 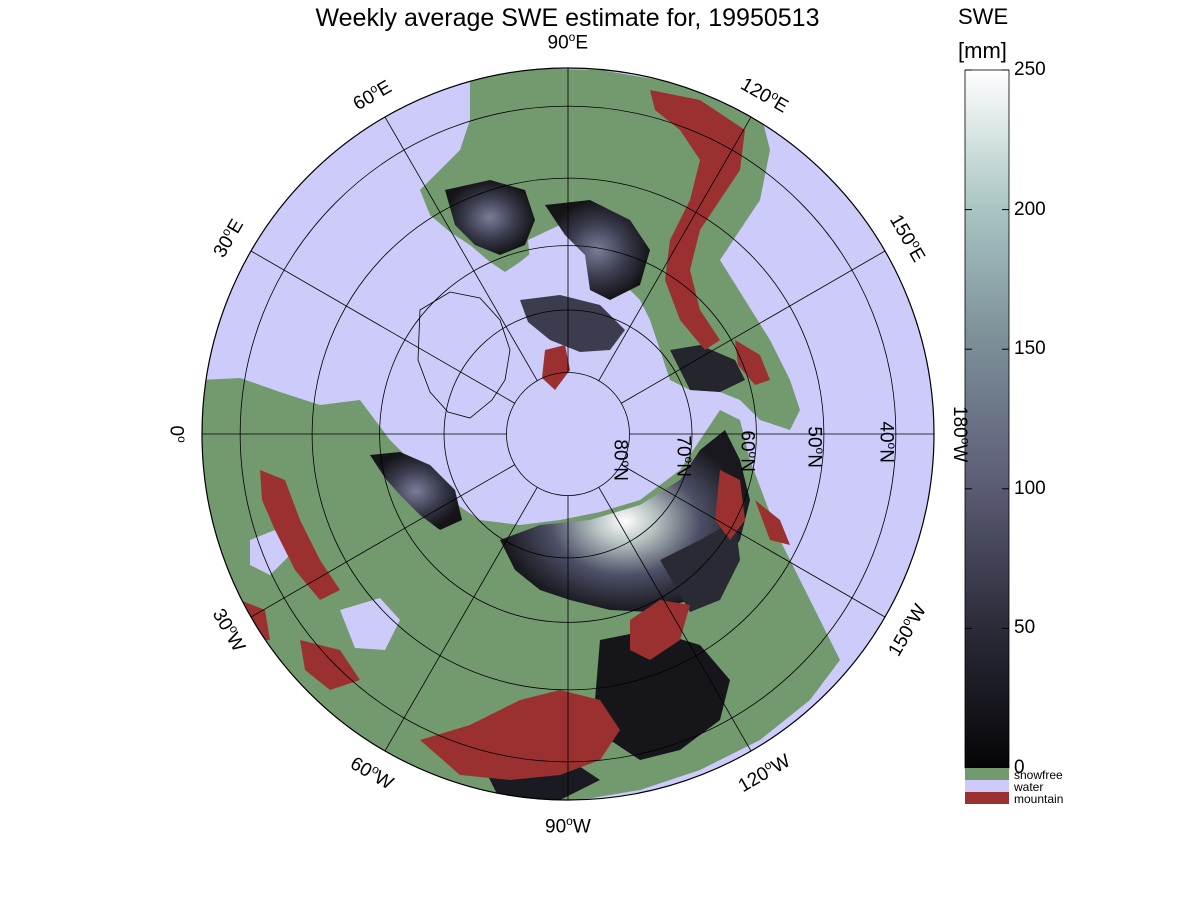 What do you see at coordinates (1030, 209) in the screenshot?
I see `colorbar-tick-label: 200` at bounding box center [1030, 209].